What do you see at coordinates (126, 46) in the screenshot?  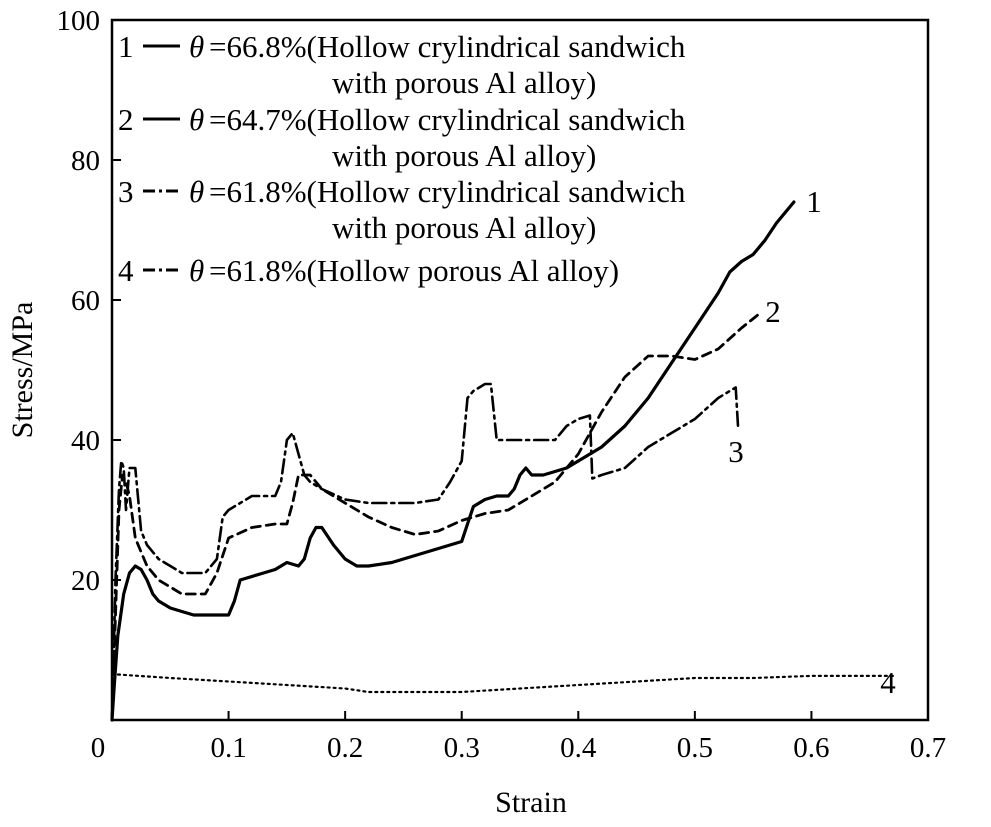 I see `legend-number: 1` at bounding box center [126, 46].